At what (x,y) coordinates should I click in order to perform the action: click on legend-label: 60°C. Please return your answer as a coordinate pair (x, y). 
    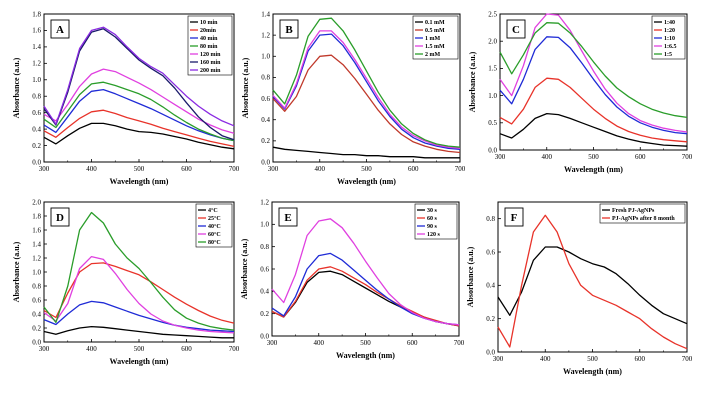
    Looking at the image, I should click on (214, 234).